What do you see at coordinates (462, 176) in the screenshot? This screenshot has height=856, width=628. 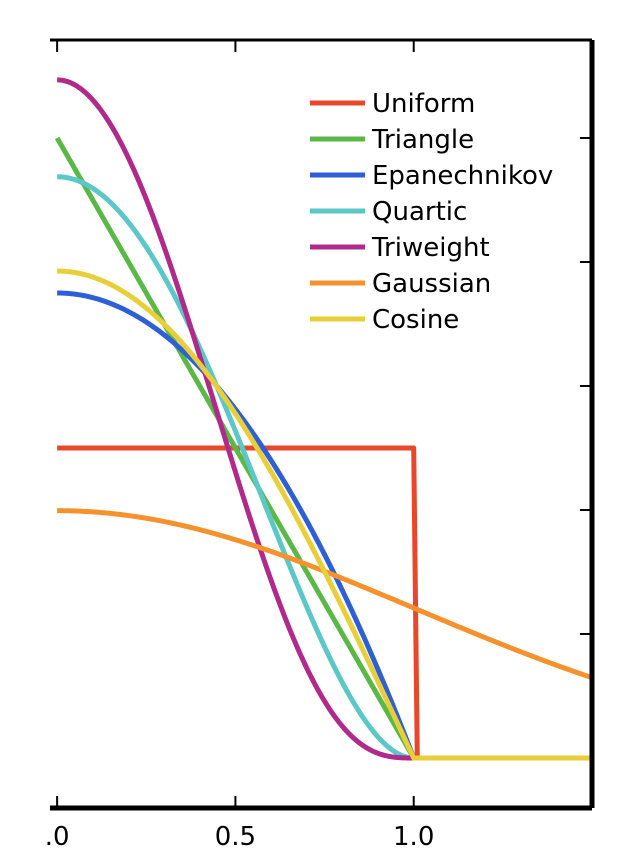 I see `legend-label-epanechnikov: Epanechnikov` at bounding box center [462, 176].